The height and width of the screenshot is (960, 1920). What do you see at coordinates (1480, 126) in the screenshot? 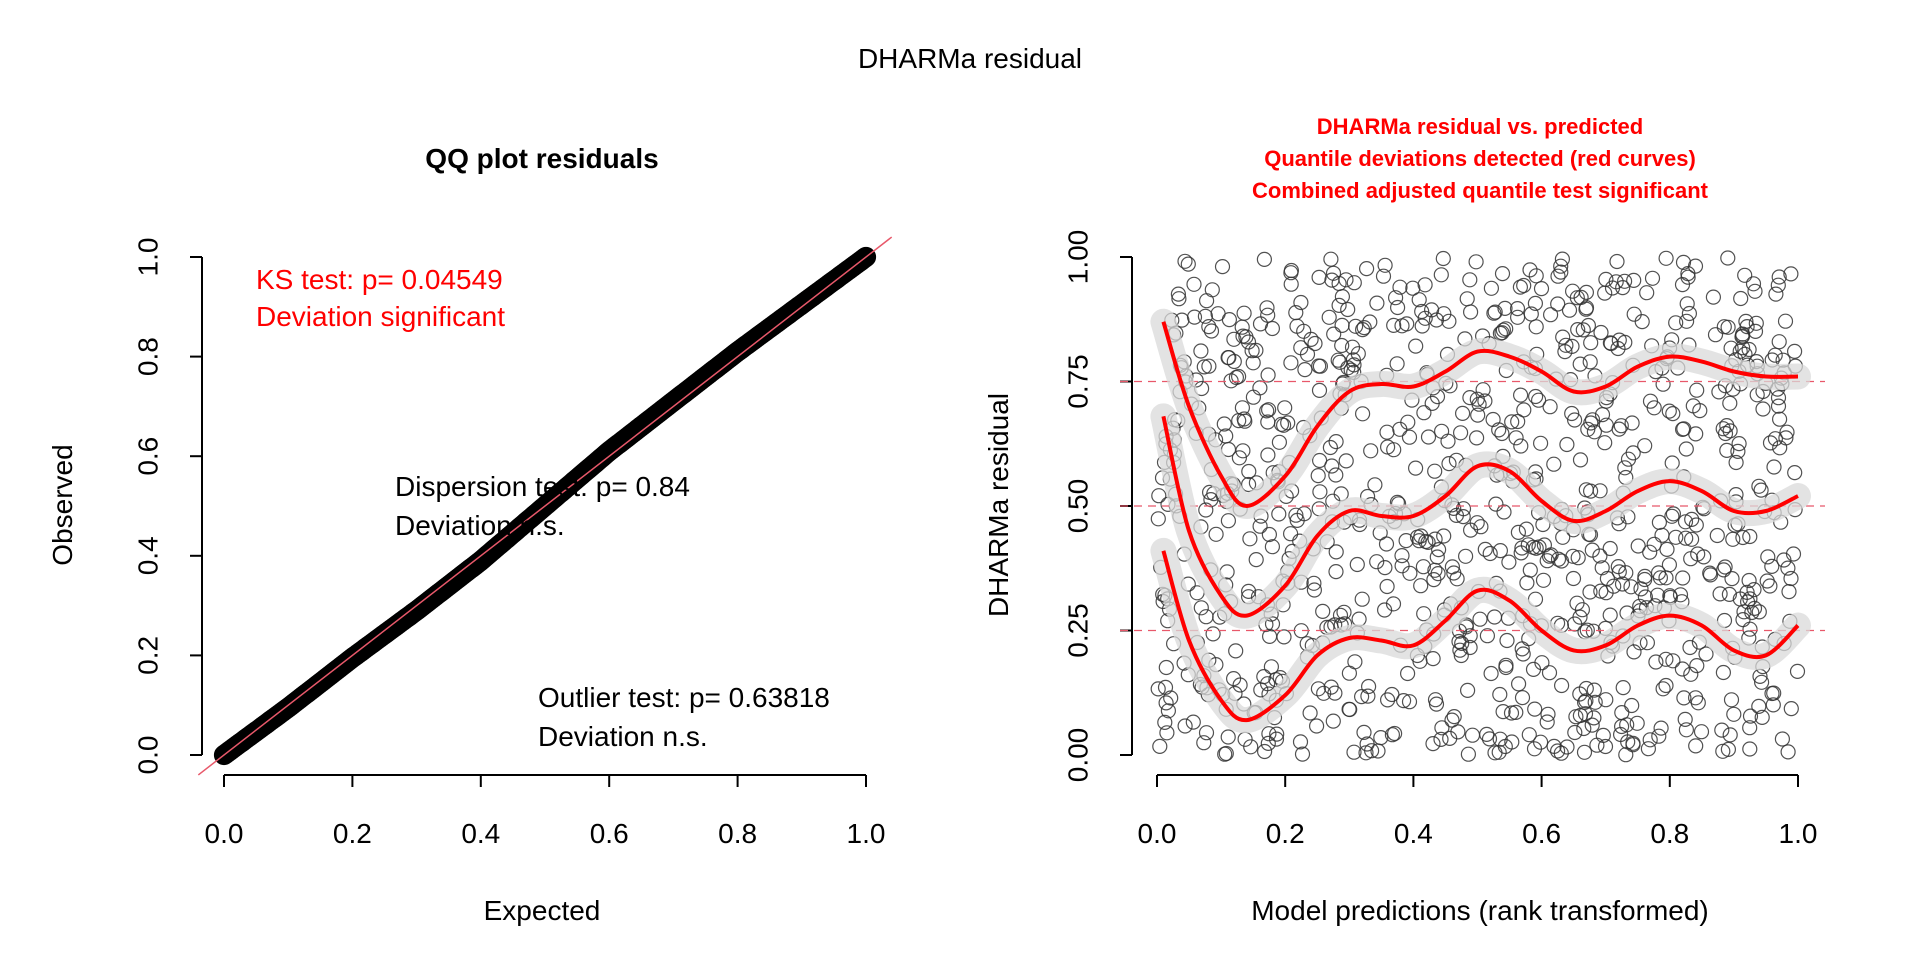
I see `residual-plot-title-line-1: DHARMa residual vs. predicted` at bounding box center [1480, 126].